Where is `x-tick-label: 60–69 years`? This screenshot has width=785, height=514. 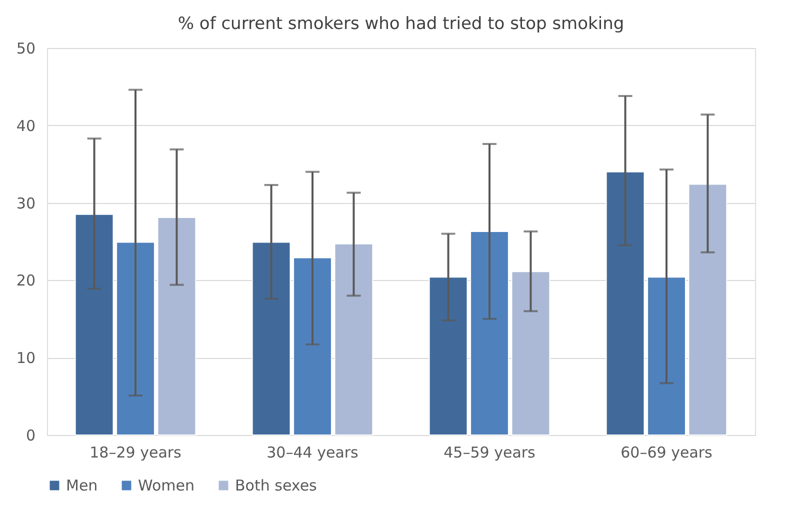 x-tick-label: 60–69 years is located at coordinates (666, 453).